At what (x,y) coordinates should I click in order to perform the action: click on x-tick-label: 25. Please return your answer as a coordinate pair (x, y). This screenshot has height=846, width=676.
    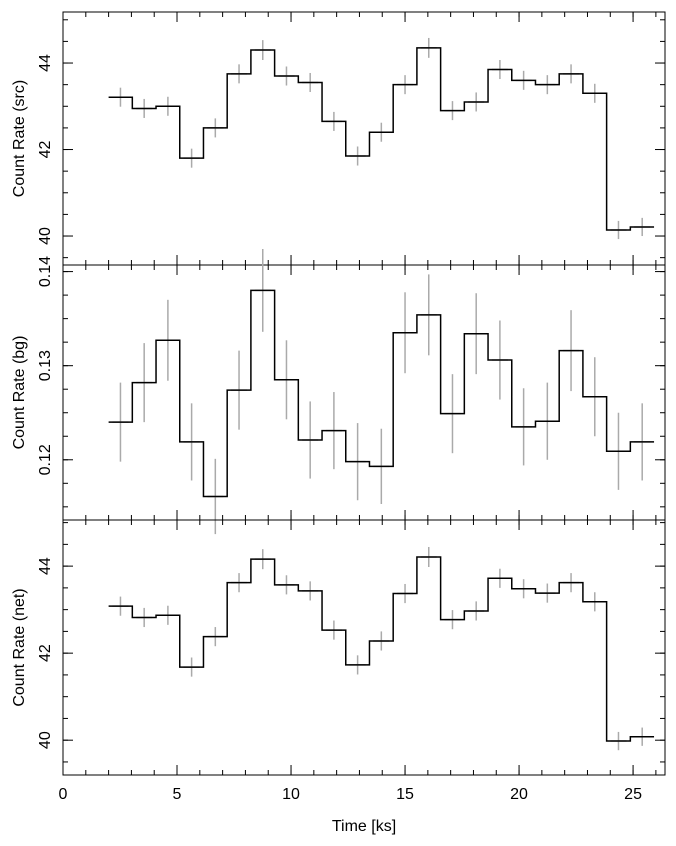
    Looking at the image, I should click on (633, 794).